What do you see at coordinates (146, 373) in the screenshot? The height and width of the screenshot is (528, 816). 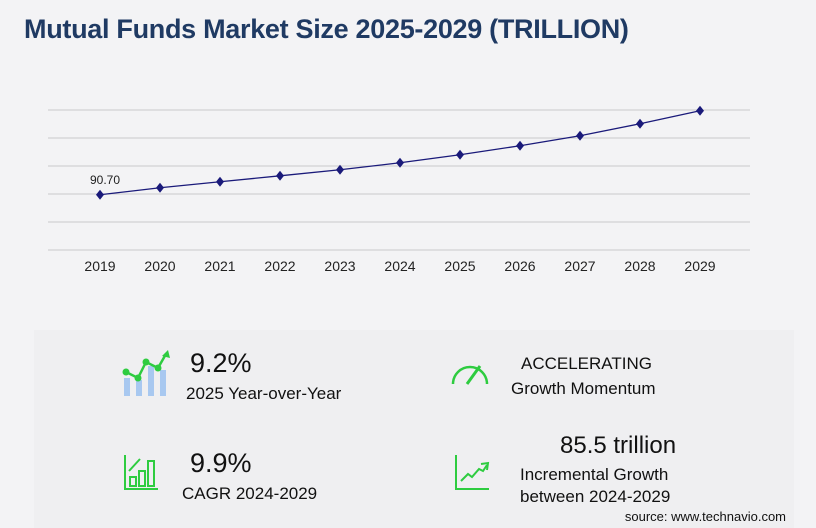 I see `growth-bars-icon` at bounding box center [146, 373].